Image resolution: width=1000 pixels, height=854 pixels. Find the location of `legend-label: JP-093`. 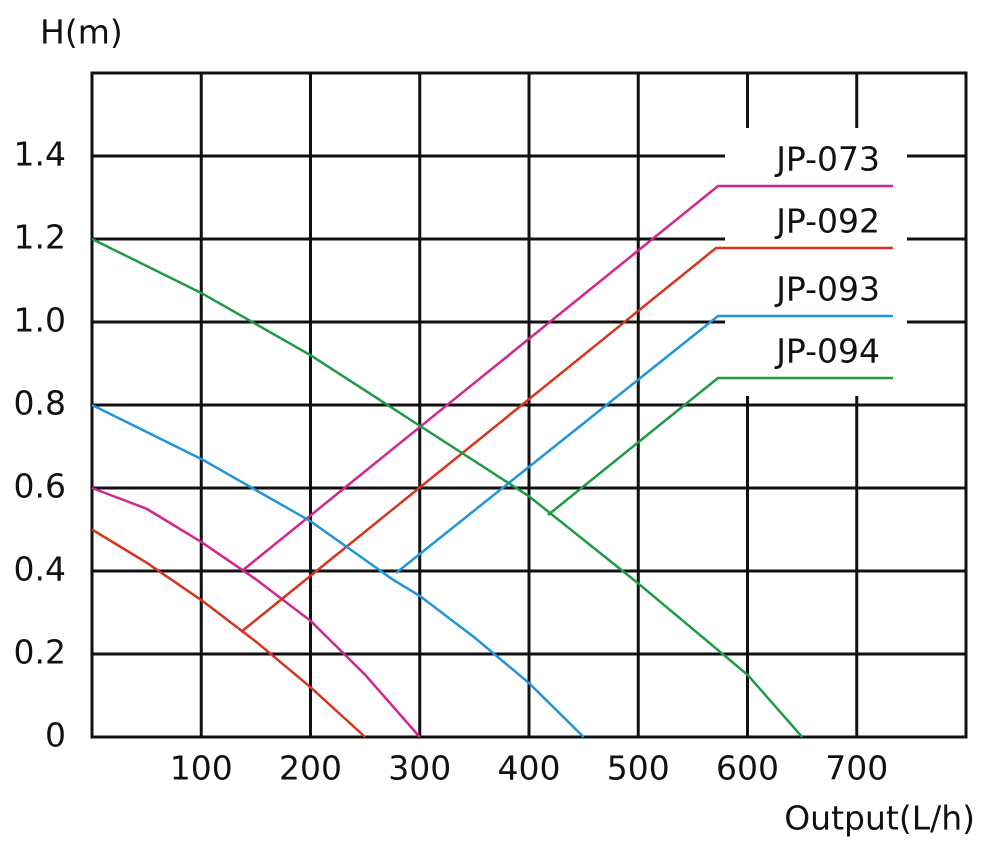

legend-label: JP-093 is located at coordinates (827, 289).